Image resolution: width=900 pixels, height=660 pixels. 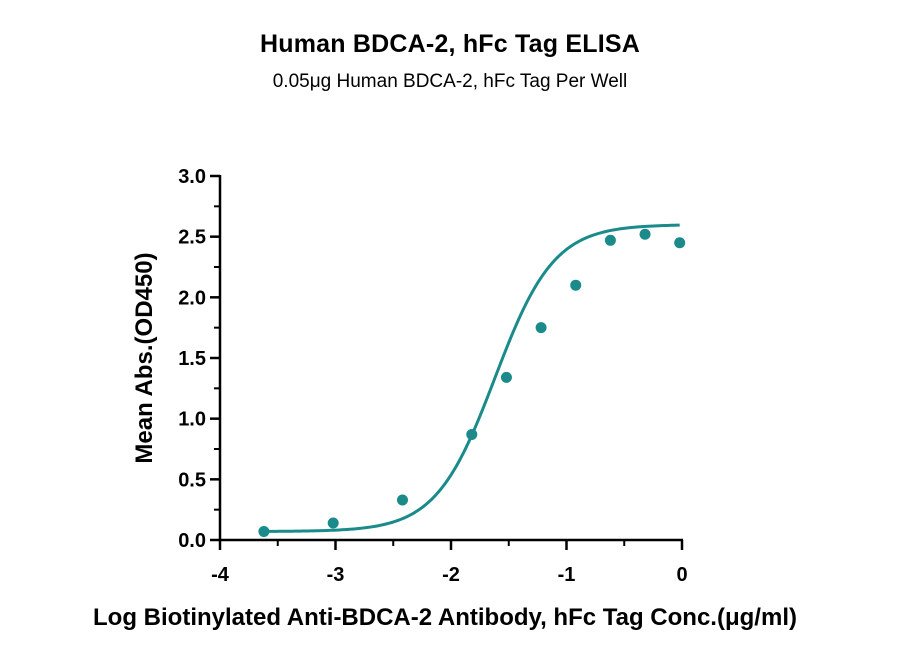 What do you see at coordinates (192, 420) in the screenshot?
I see `y-tick-label: 1.0` at bounding box center [192, 420].